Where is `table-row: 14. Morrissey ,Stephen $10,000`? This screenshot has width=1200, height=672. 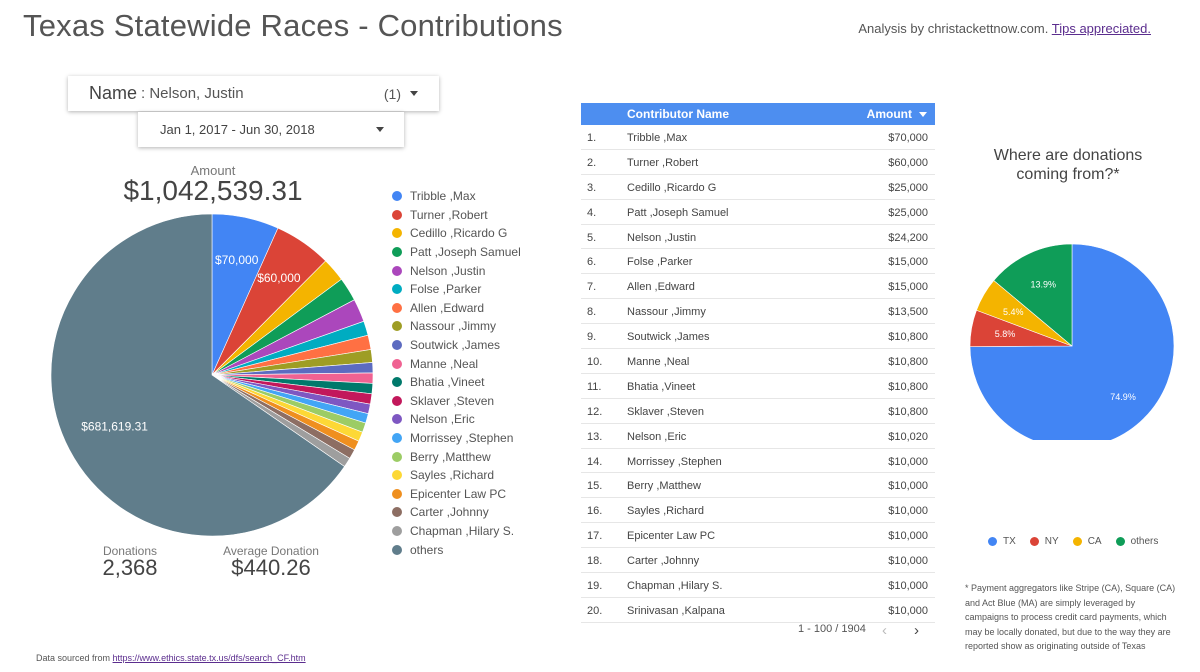
table-row: 14. Morrissey ,Stephen $10,000 is located at coordinates (758, 461).